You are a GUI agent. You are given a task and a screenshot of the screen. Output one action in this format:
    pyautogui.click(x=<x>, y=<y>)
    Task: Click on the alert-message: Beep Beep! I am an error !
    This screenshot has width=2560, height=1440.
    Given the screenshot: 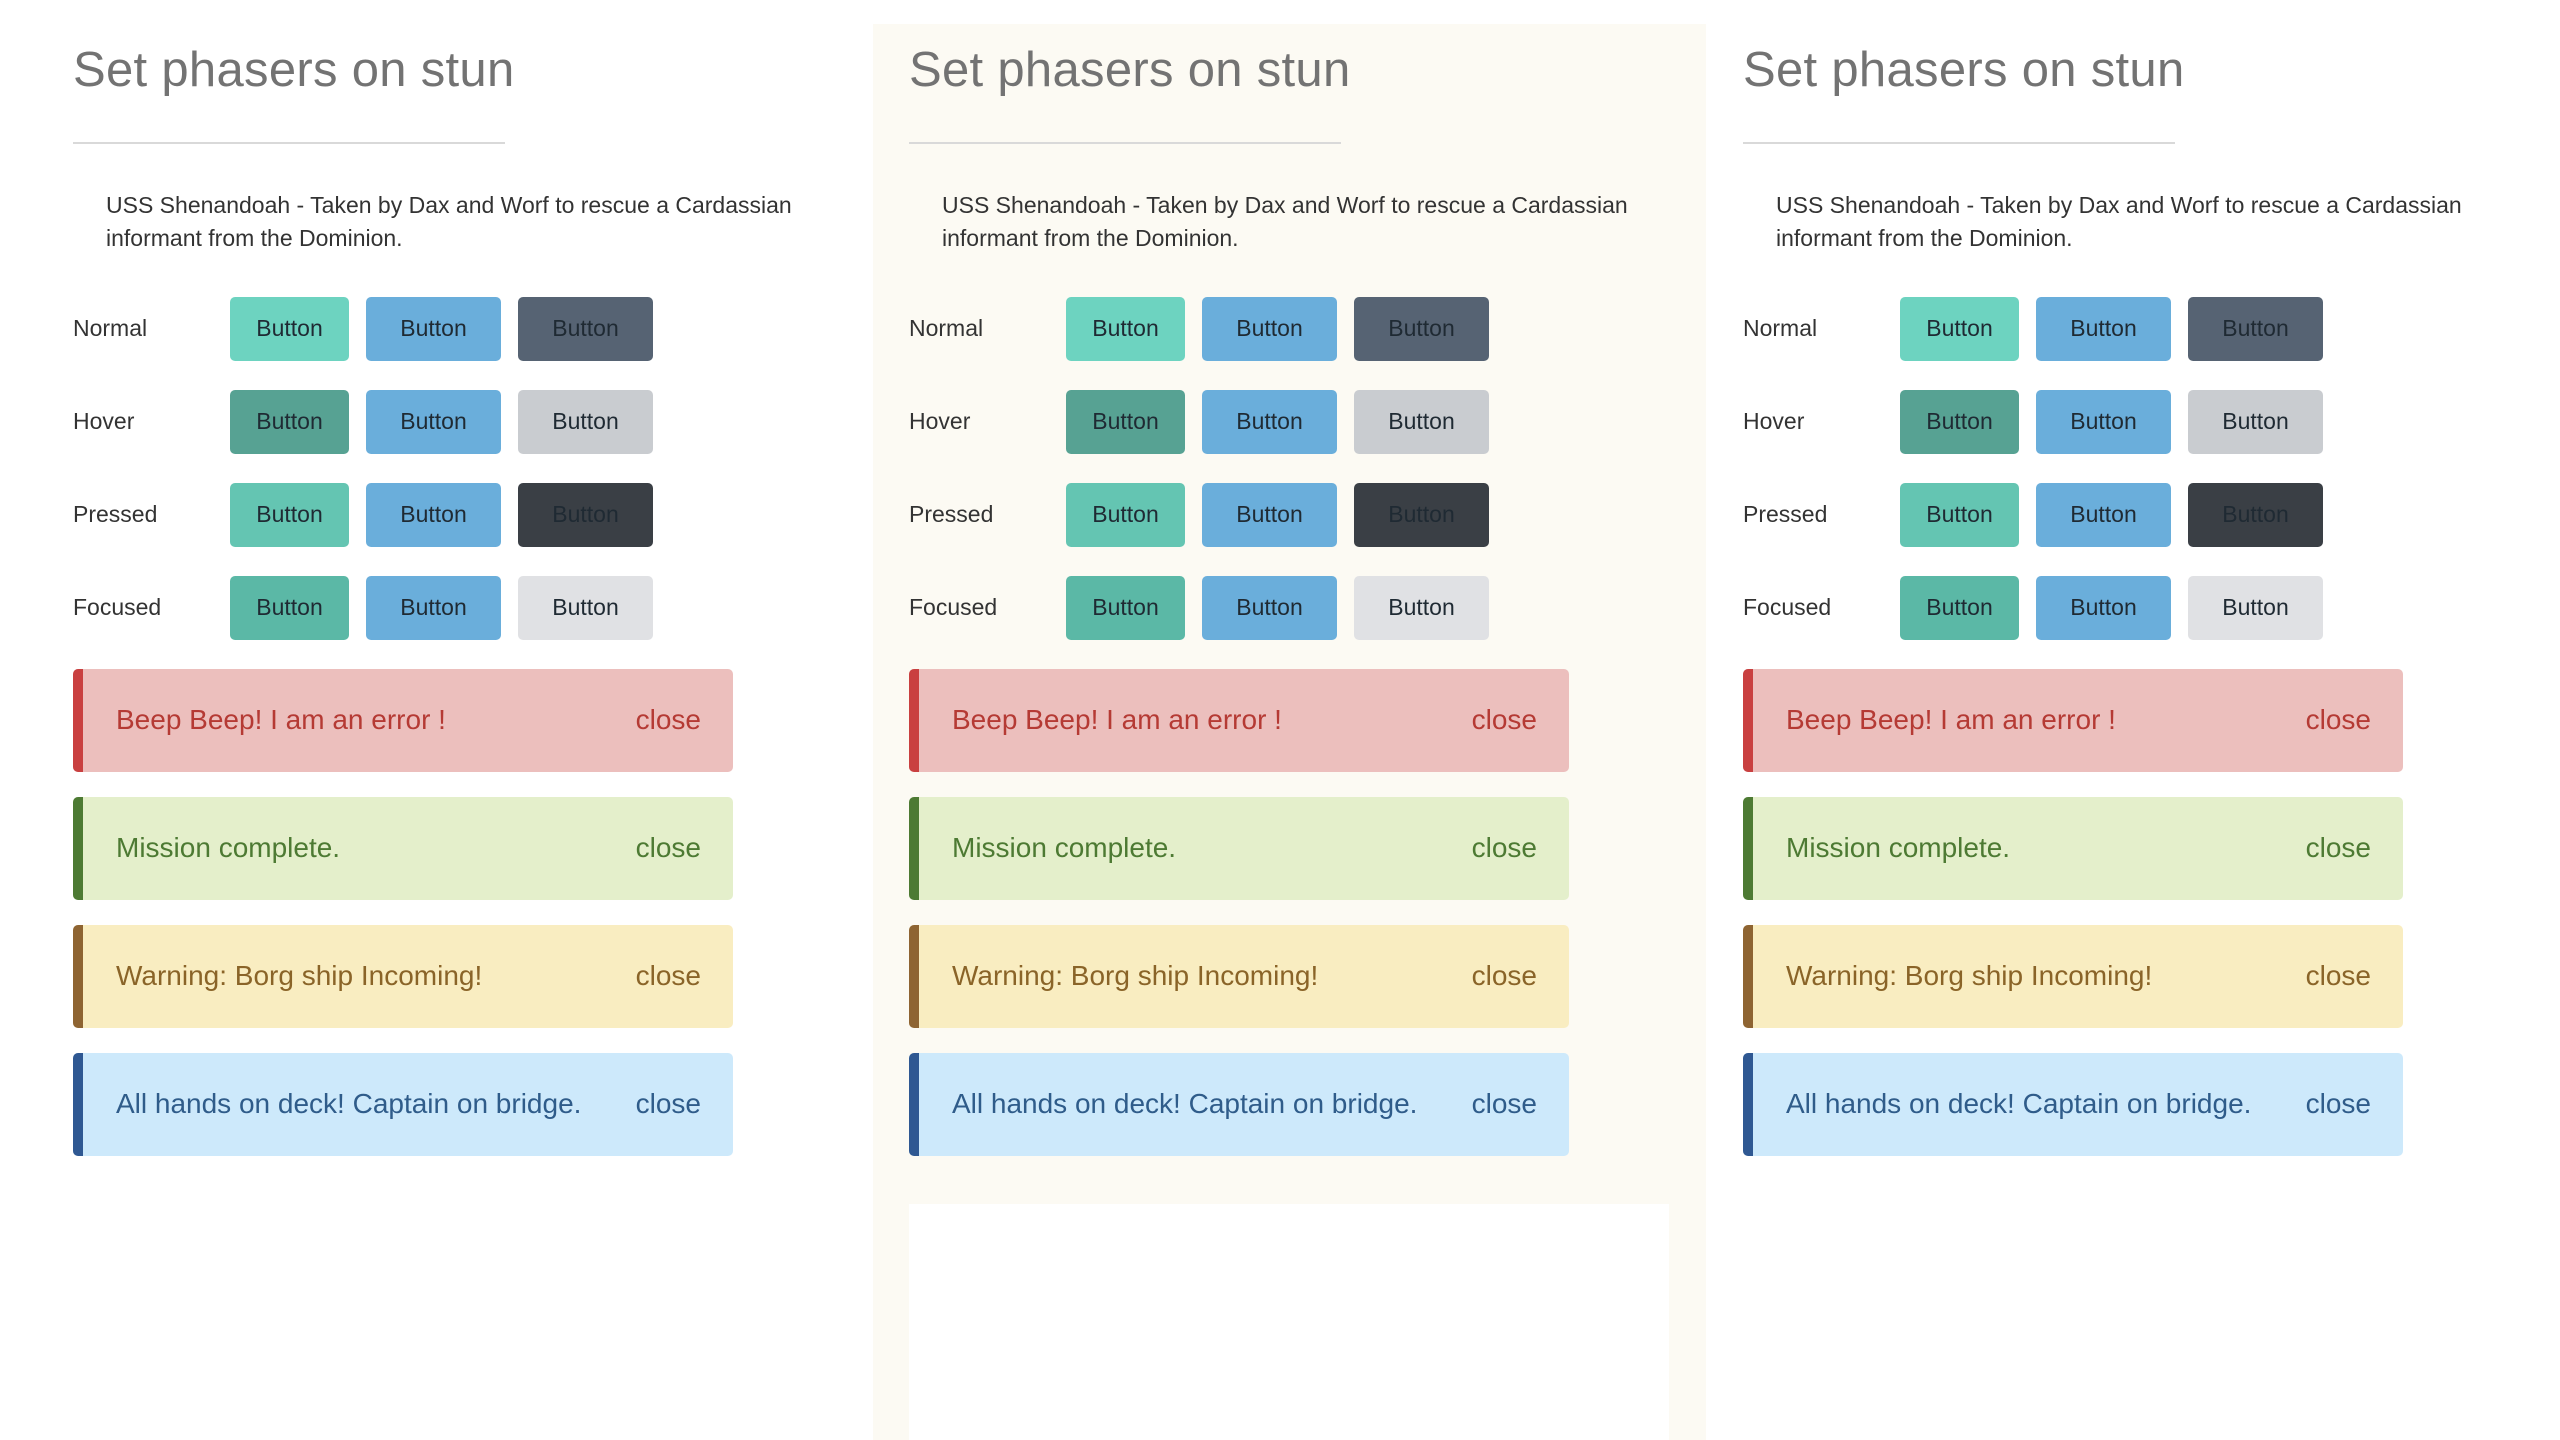 What is the action you would take?
    pyautogui.click(x=281, y=720)
    